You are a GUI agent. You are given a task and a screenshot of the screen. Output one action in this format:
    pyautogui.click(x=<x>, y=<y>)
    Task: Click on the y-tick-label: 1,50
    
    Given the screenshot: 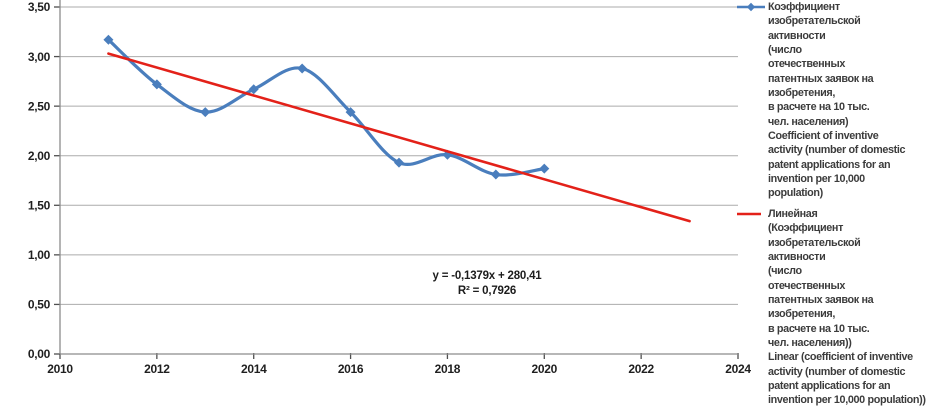 What is the action you would take?
    pyautogui.click(x=39, y=205)
    